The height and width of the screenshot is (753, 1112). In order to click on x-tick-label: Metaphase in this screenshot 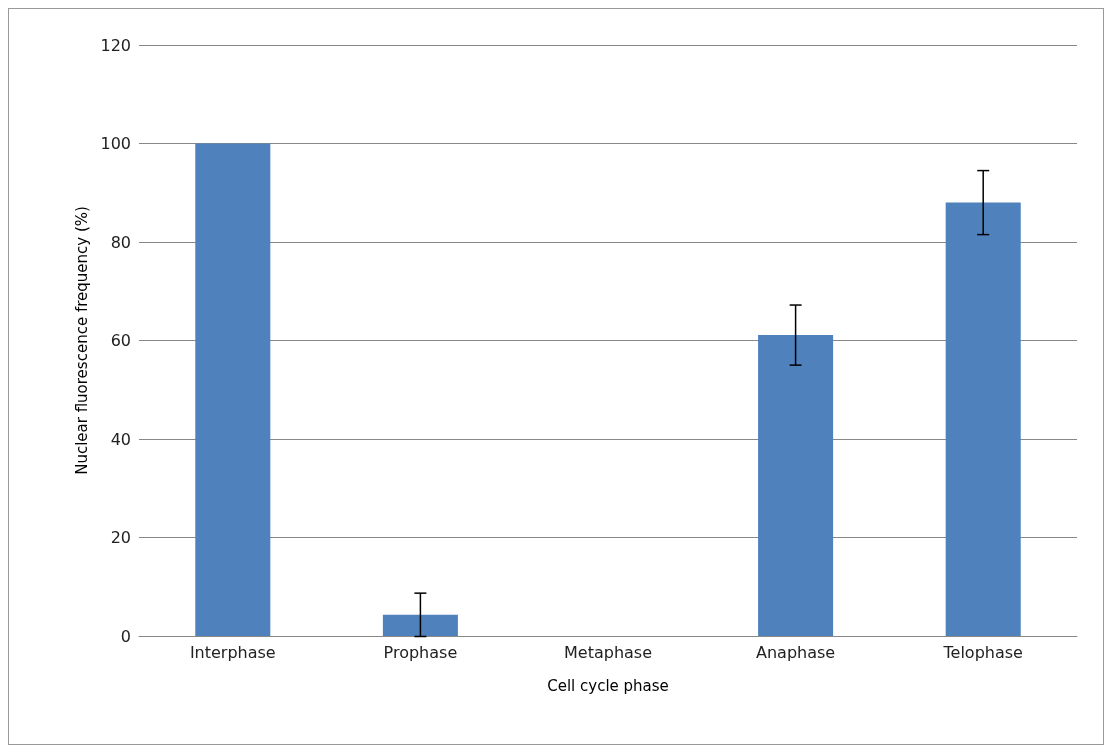, I will do `click(608, 652)`.